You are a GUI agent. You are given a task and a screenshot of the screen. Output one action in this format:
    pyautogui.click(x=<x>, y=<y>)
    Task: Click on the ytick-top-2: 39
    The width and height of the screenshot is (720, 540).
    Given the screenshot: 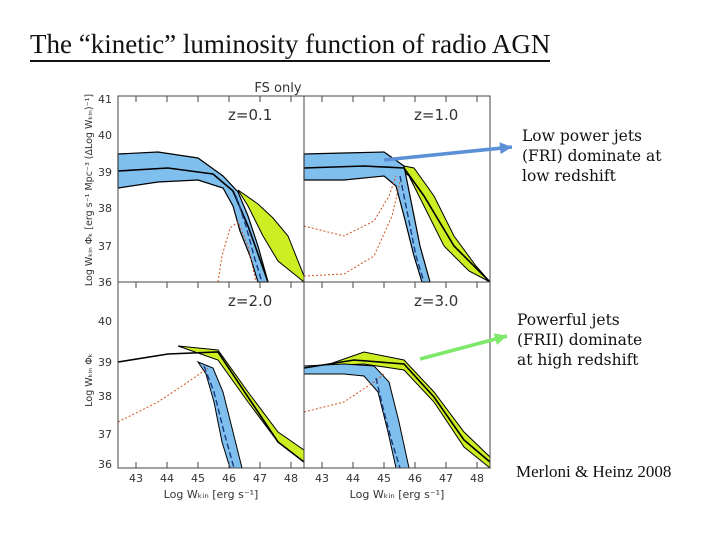 What is the action you would take?
    pyautogui.click(x=105, y=172)
    